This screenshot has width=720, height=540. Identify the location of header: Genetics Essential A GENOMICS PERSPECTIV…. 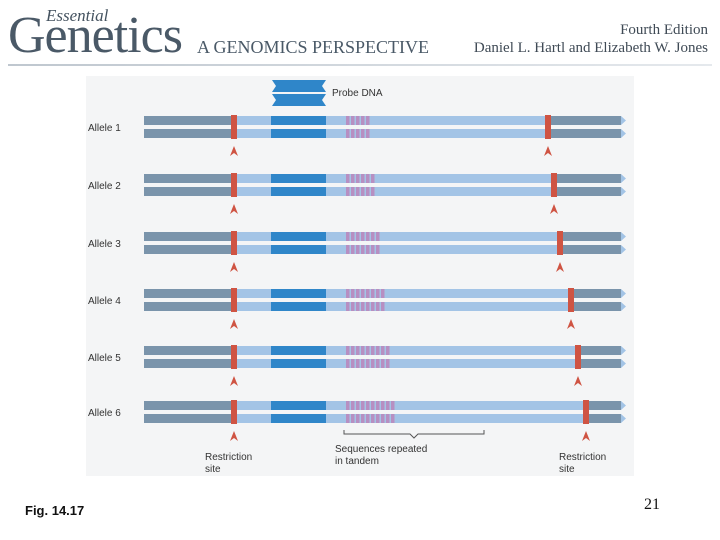
(360, 34).